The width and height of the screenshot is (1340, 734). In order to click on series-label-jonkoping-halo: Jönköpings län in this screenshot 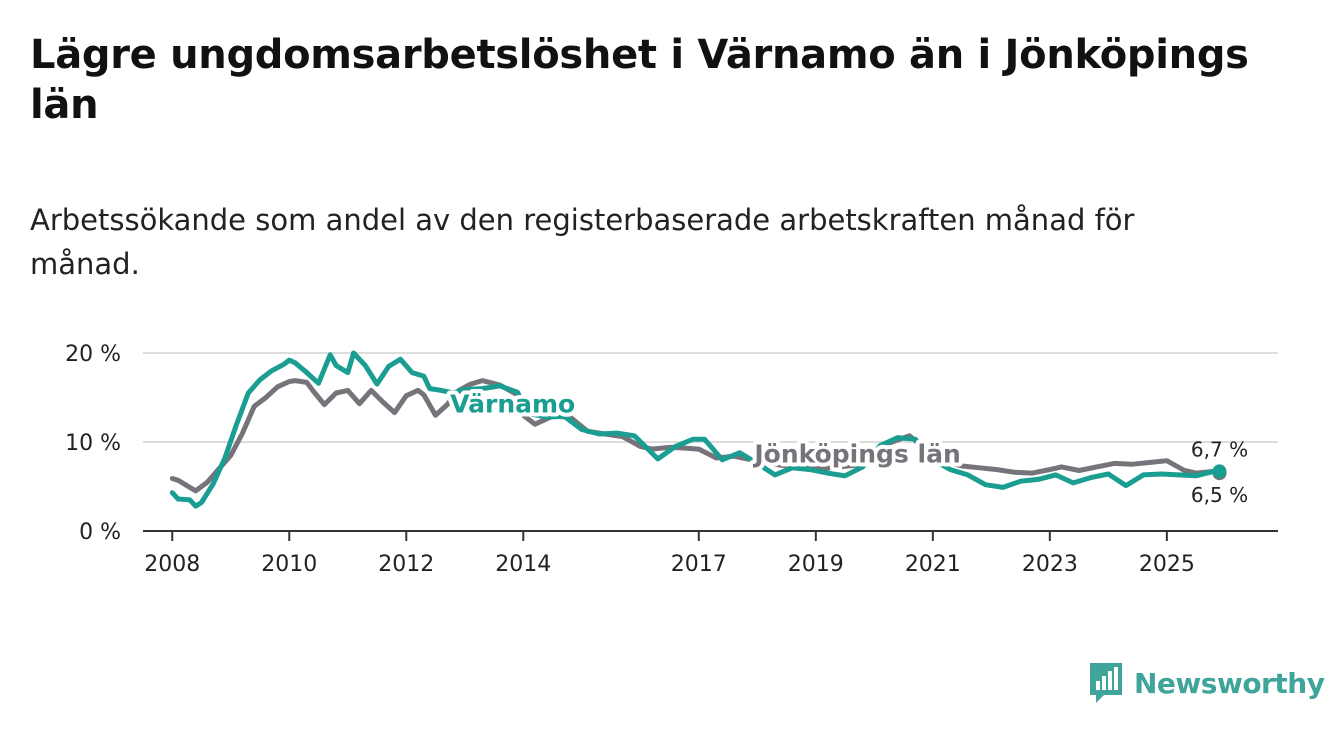, I will do `click(856, 453)`.